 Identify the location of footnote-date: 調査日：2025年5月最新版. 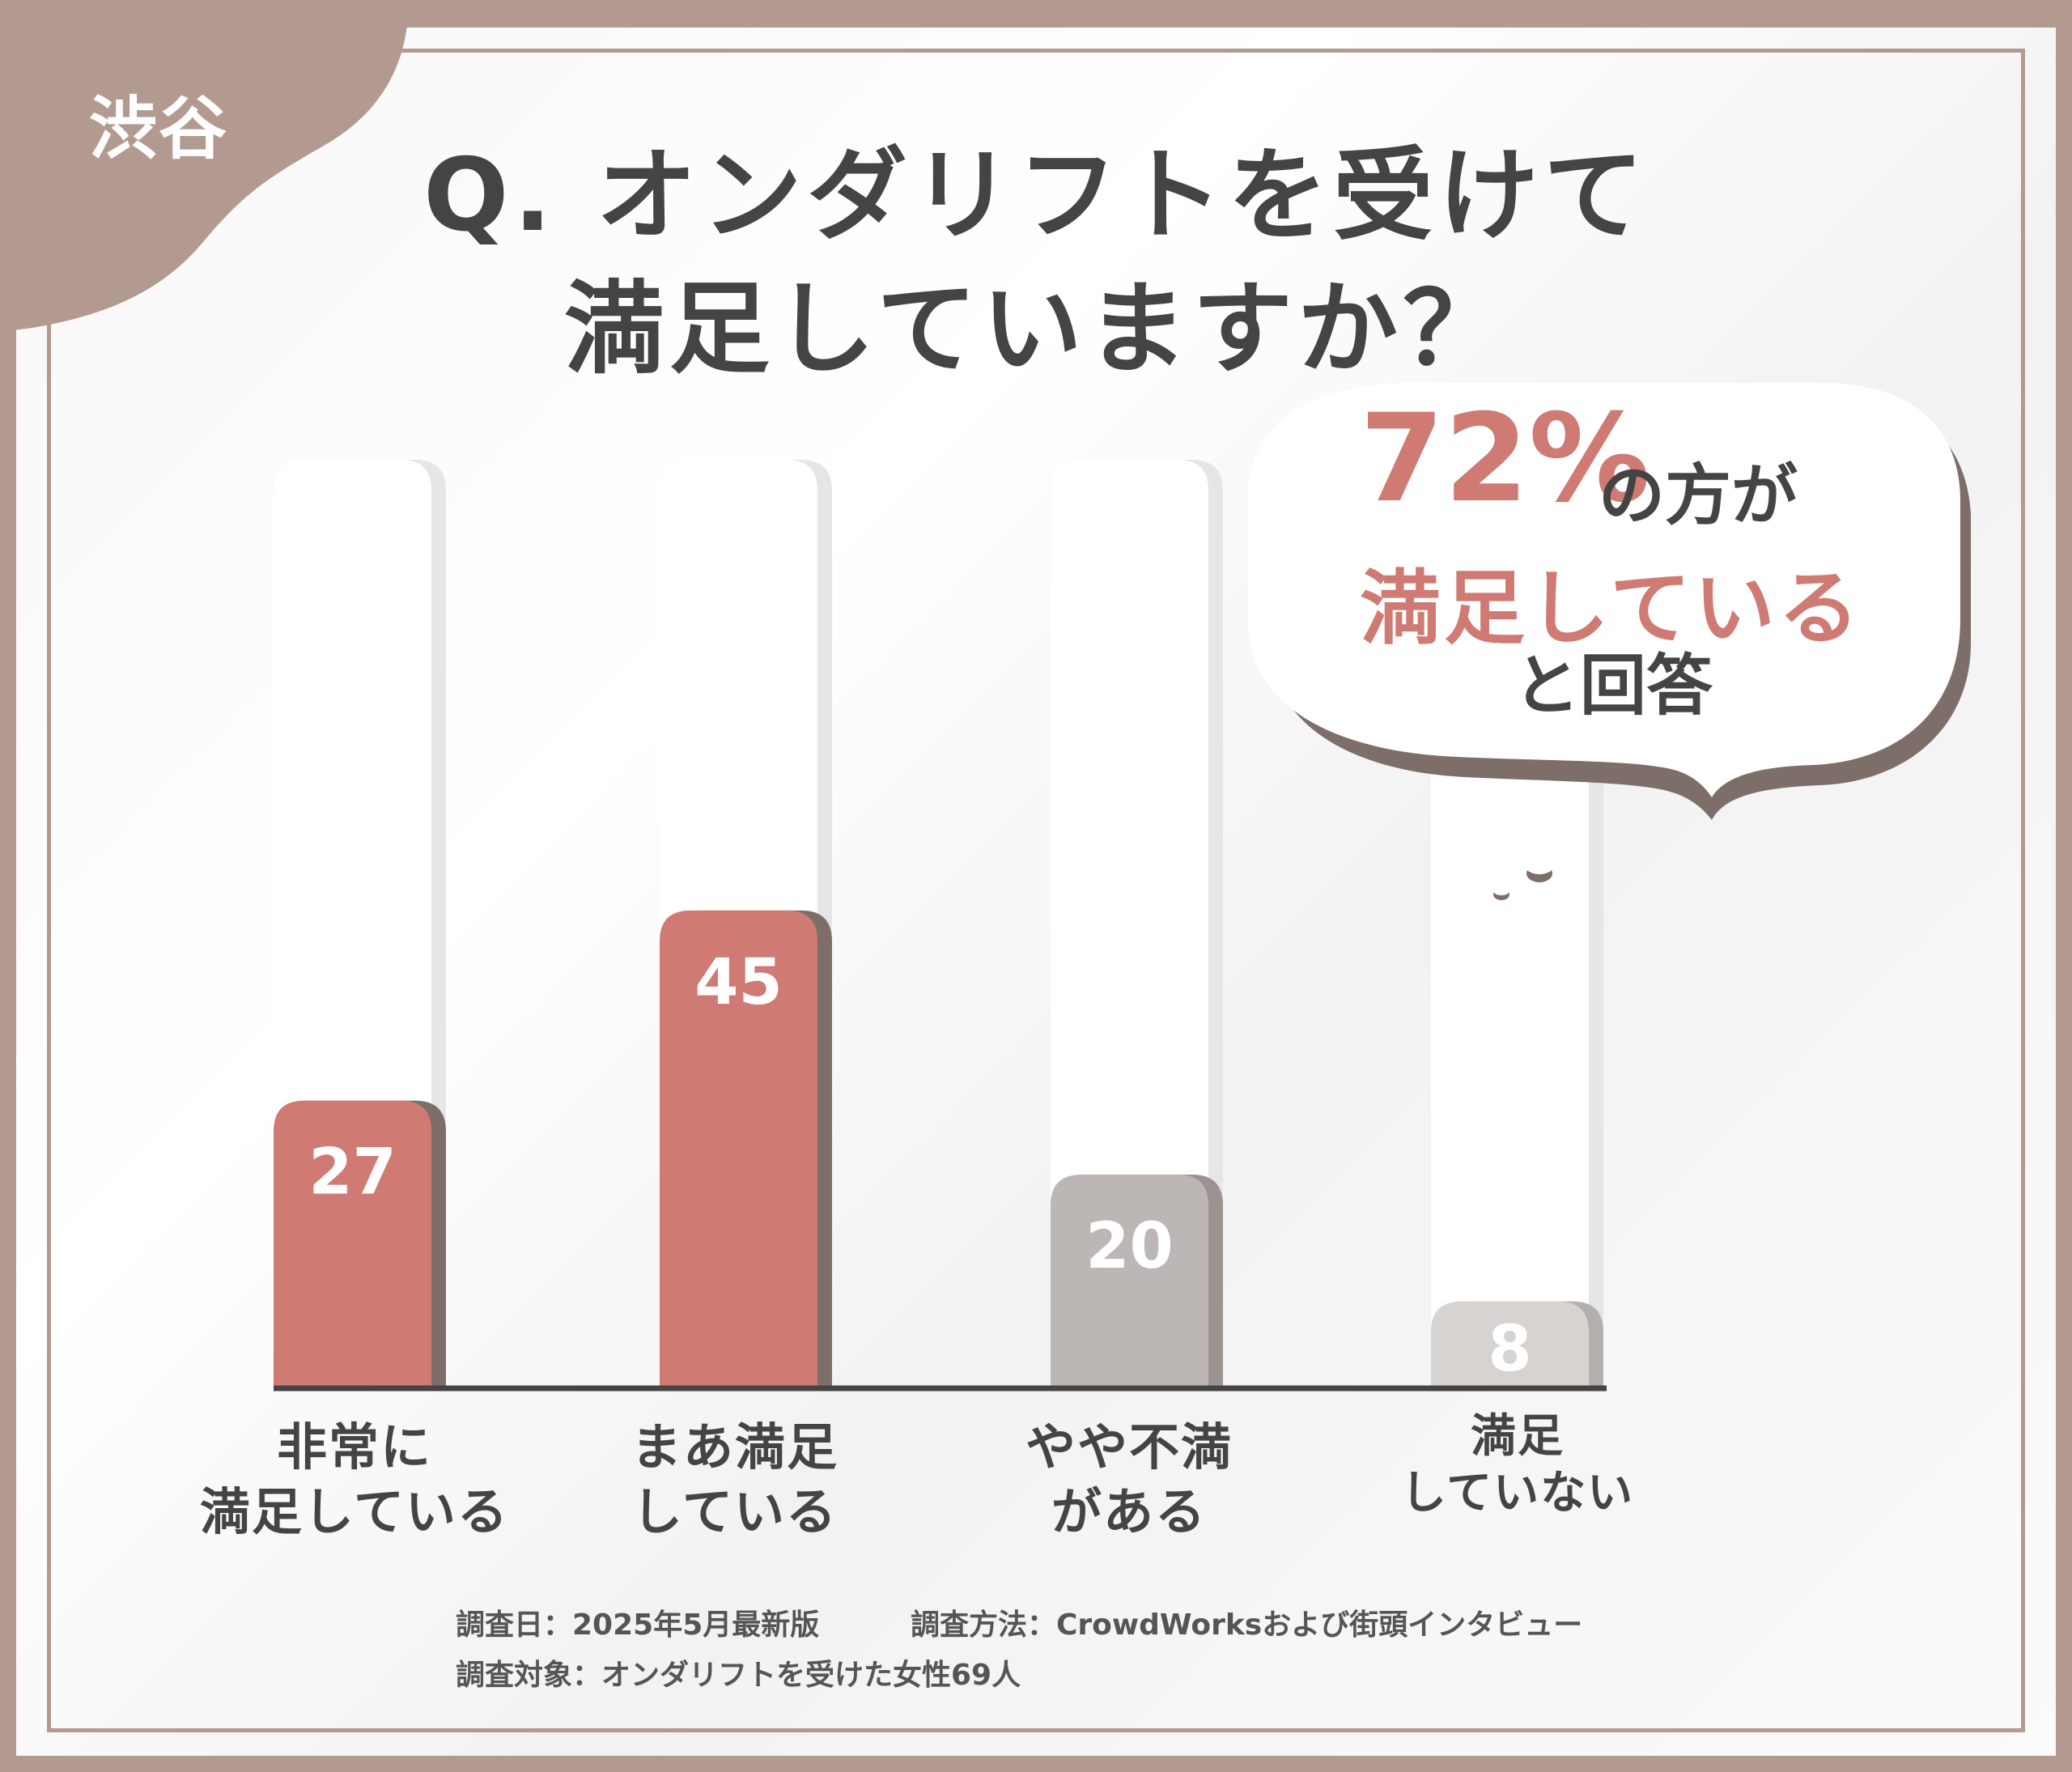
(638, 1625).